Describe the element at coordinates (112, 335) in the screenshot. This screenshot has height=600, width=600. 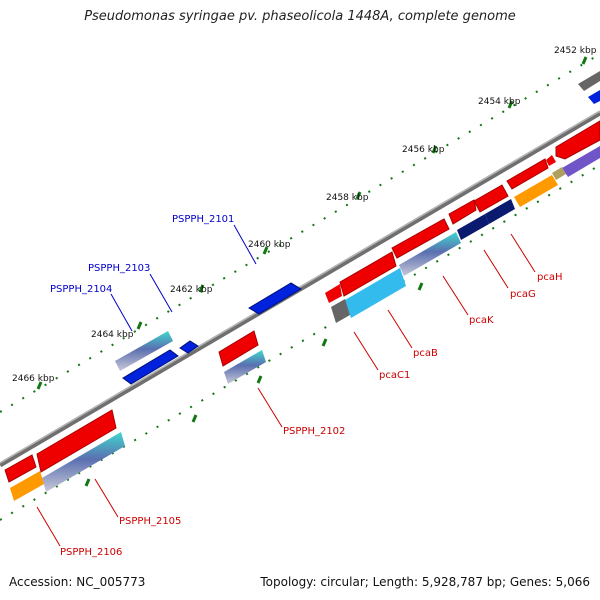
I see `tick-label-2464: 2464 kbp` at that location.